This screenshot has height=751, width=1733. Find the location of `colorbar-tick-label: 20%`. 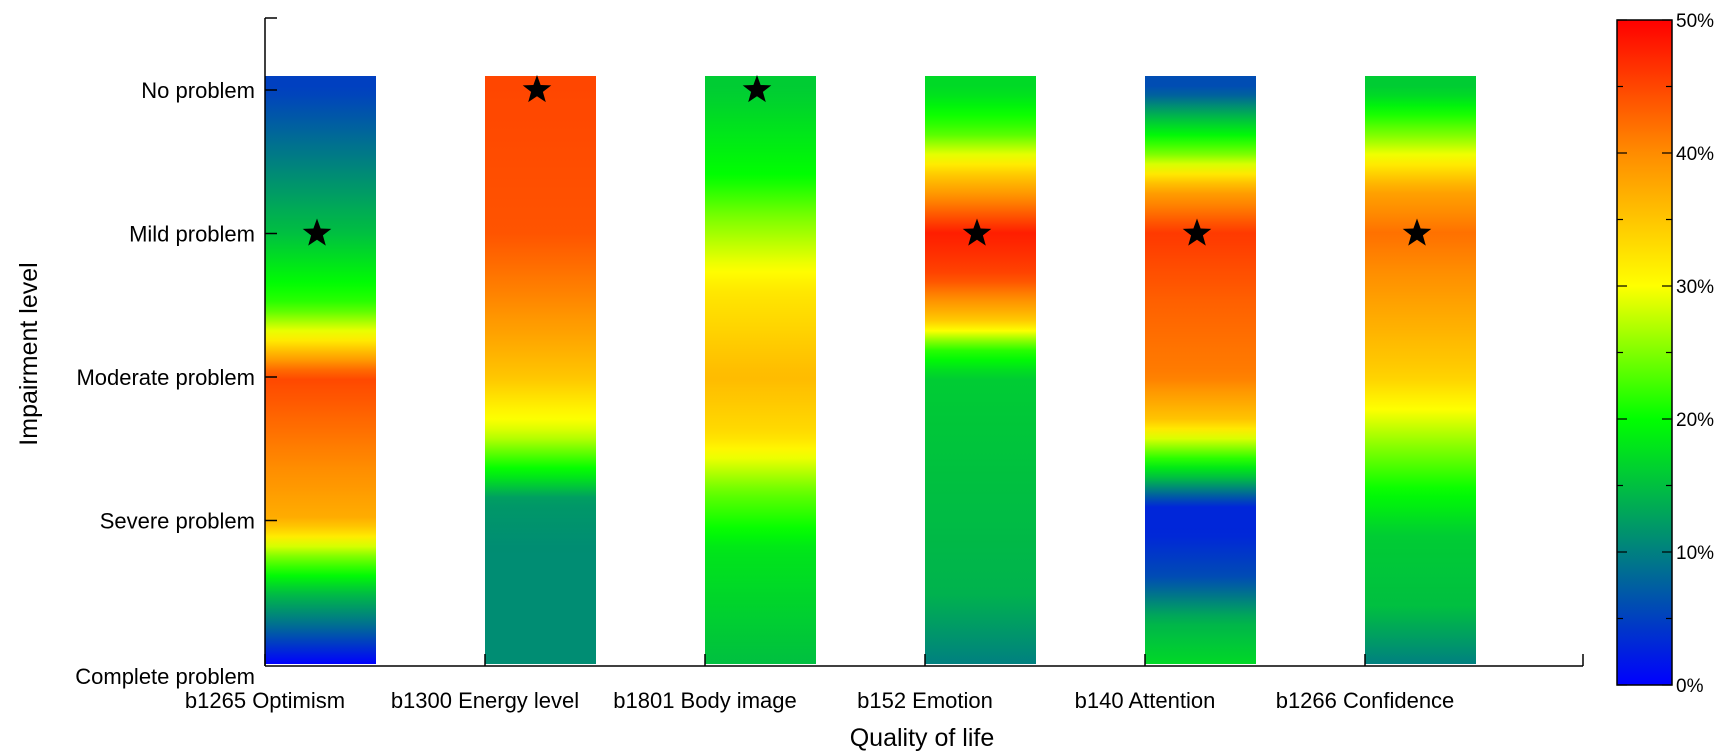

colorbar-tick-label: 20% is located at coordinates (1695, 420).